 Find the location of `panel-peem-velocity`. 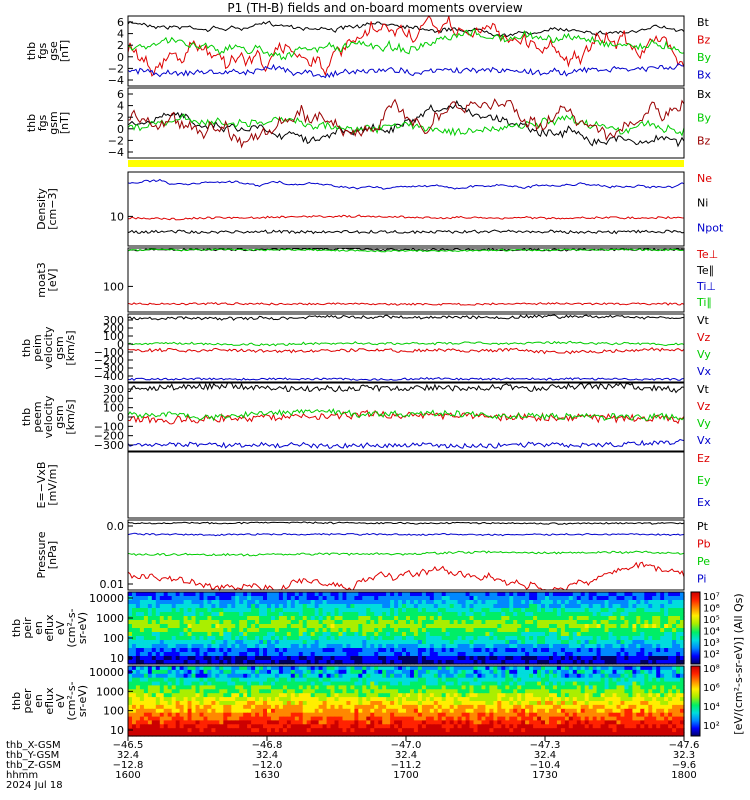

panel-peem-velocity is located at coordinates (406, 417).